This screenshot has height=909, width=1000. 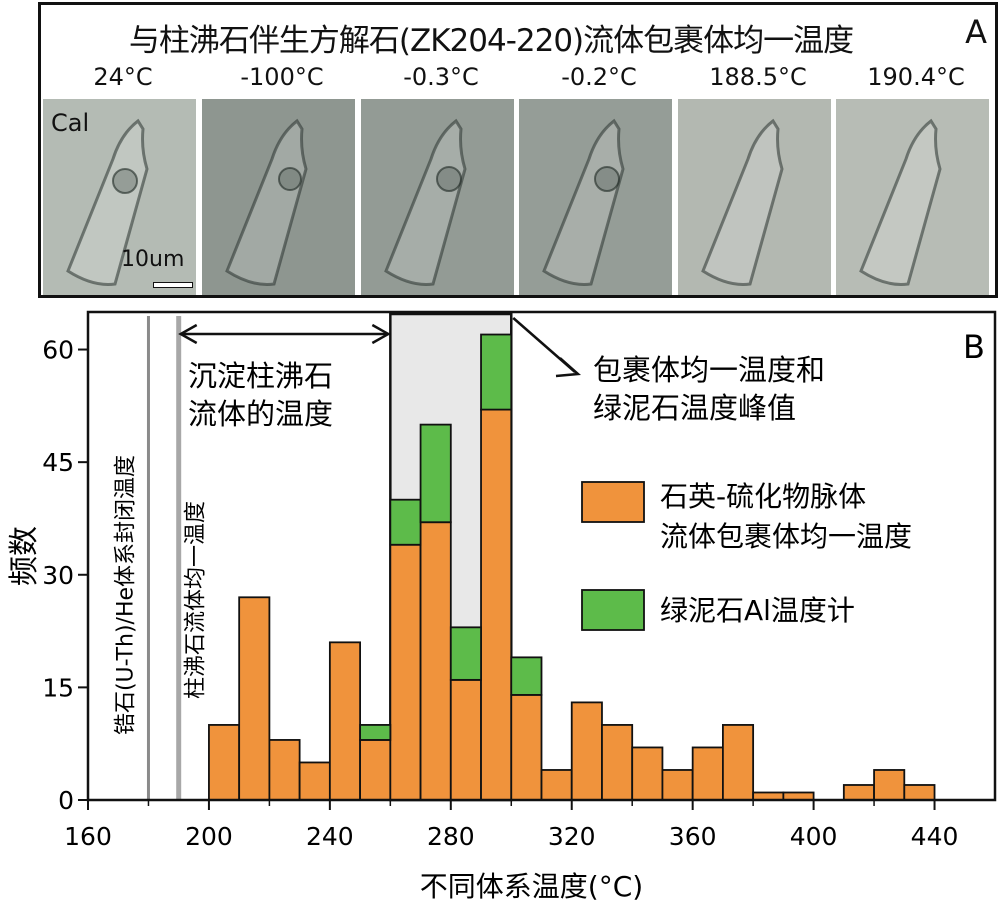 I want to click on temperature-label: 190.4°C, so click(x=916, y=77).